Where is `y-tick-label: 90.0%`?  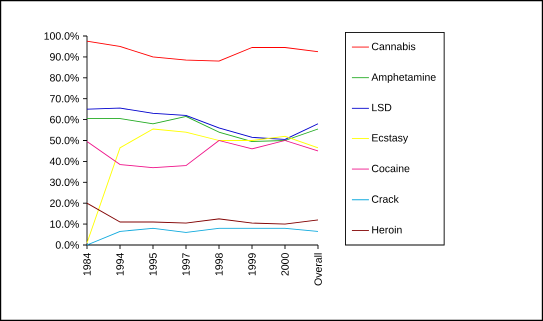
y-tick-label: 90.0% is located at coordinates (64, 57).